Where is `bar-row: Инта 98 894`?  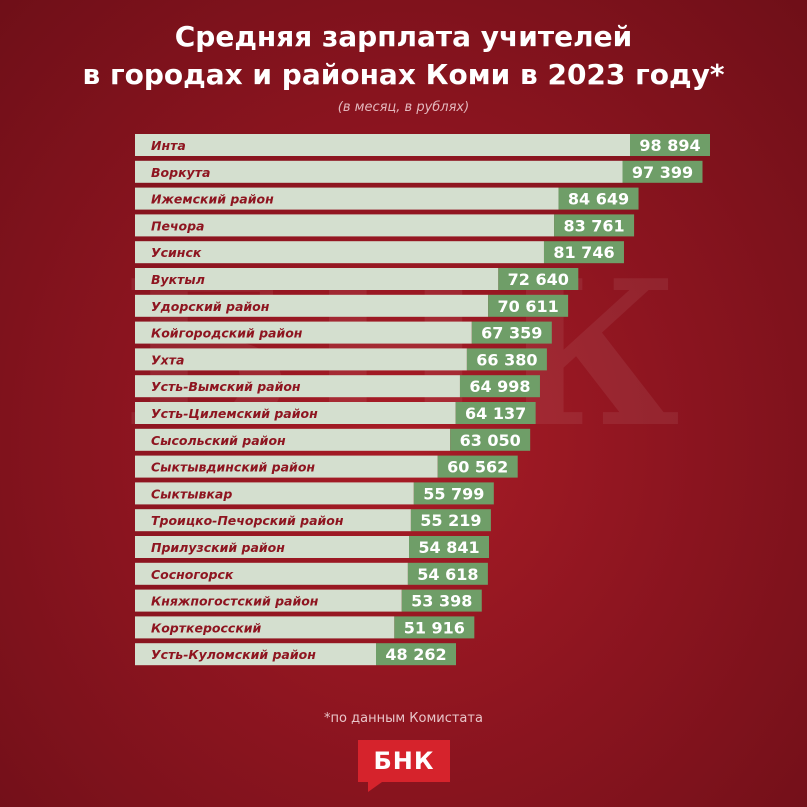 bar-row: Инта 98 894 is located at coordinates (422, 145).